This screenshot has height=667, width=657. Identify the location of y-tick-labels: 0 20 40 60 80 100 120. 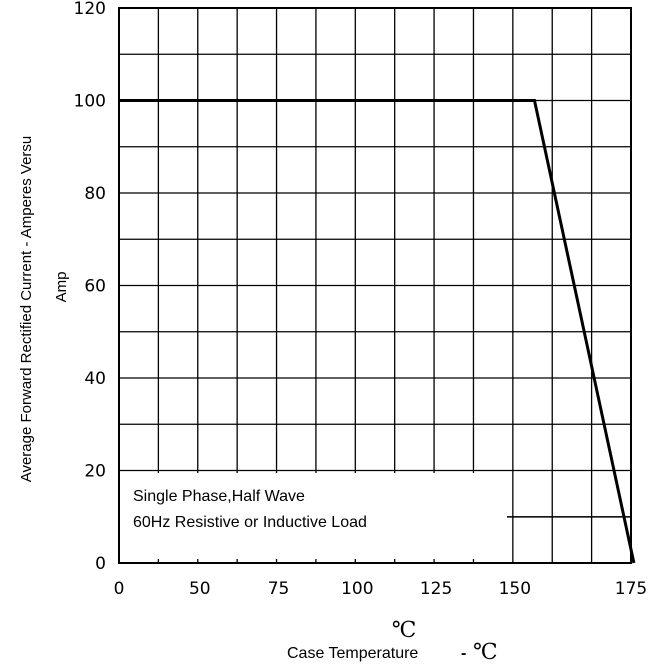
(90, 287).